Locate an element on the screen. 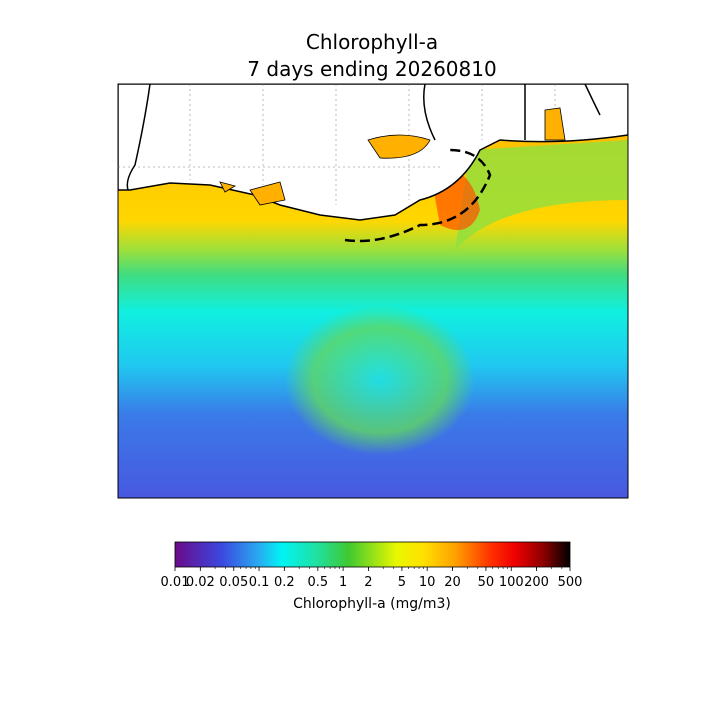 The width and height of the screenshot is (726, 704). tick-label: 50 is located at coordinates (486, 582).